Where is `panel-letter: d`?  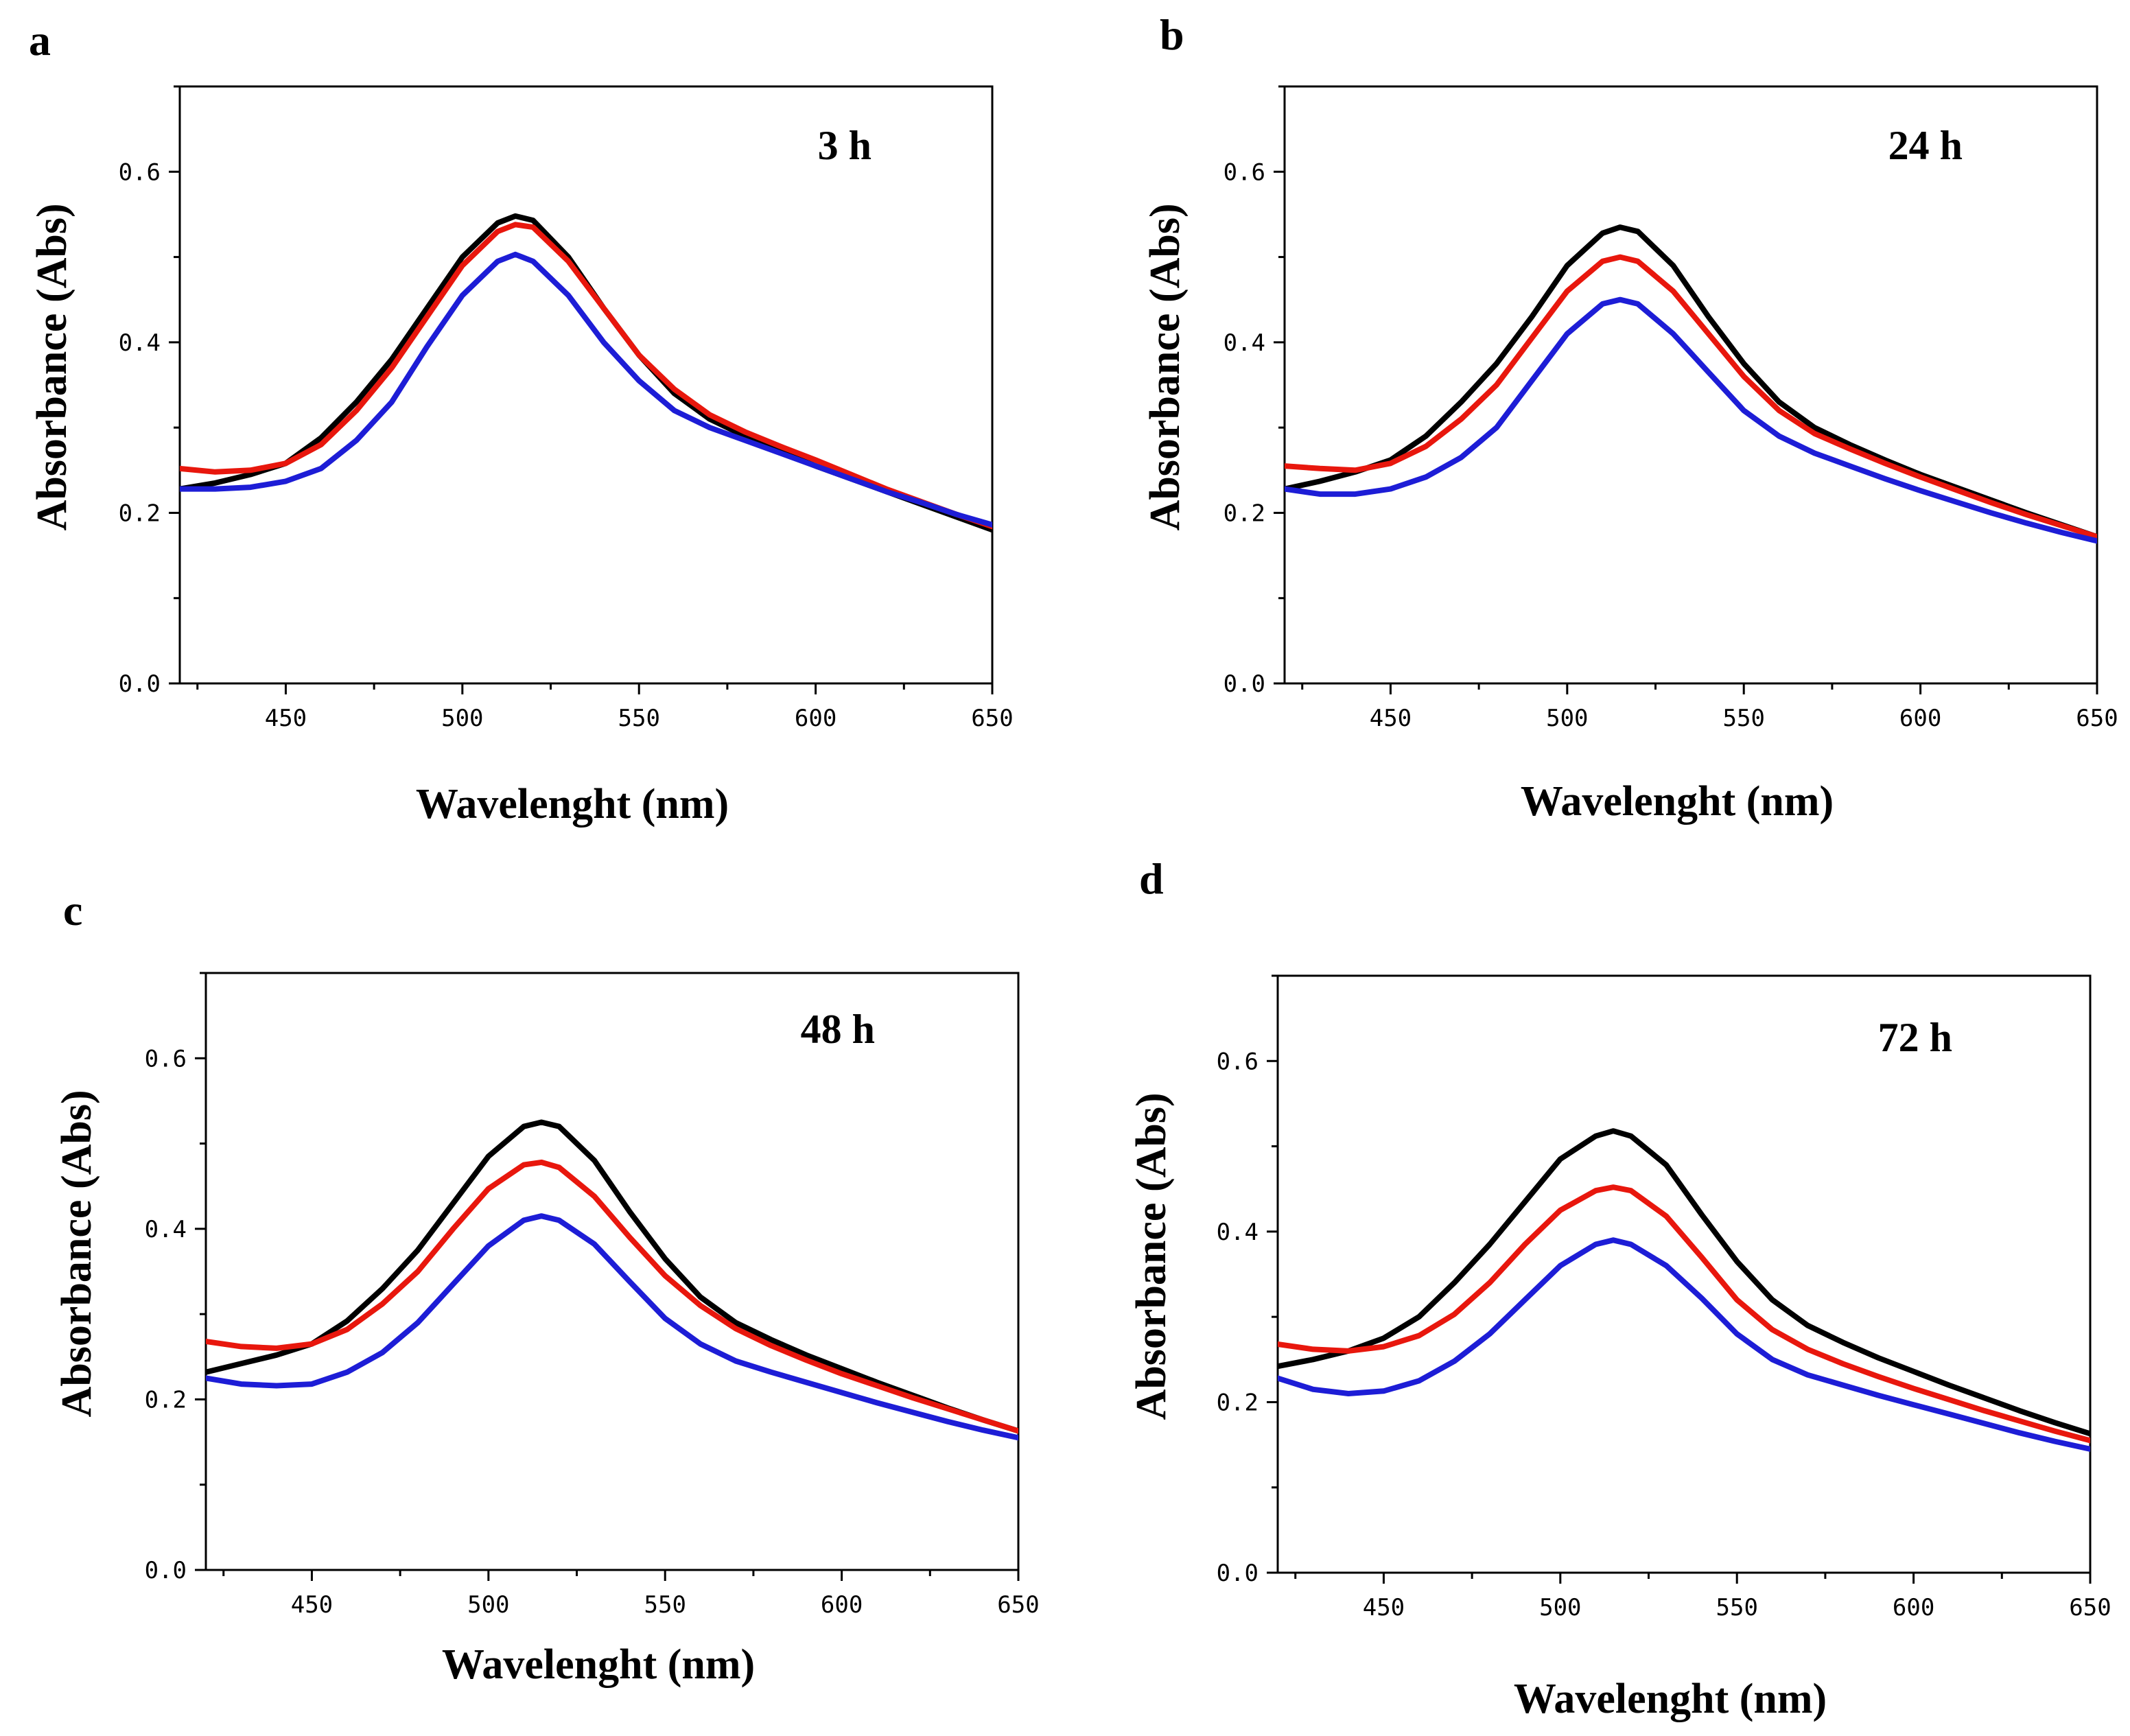
panel-letter: d is located at coordinates (1151, 879).